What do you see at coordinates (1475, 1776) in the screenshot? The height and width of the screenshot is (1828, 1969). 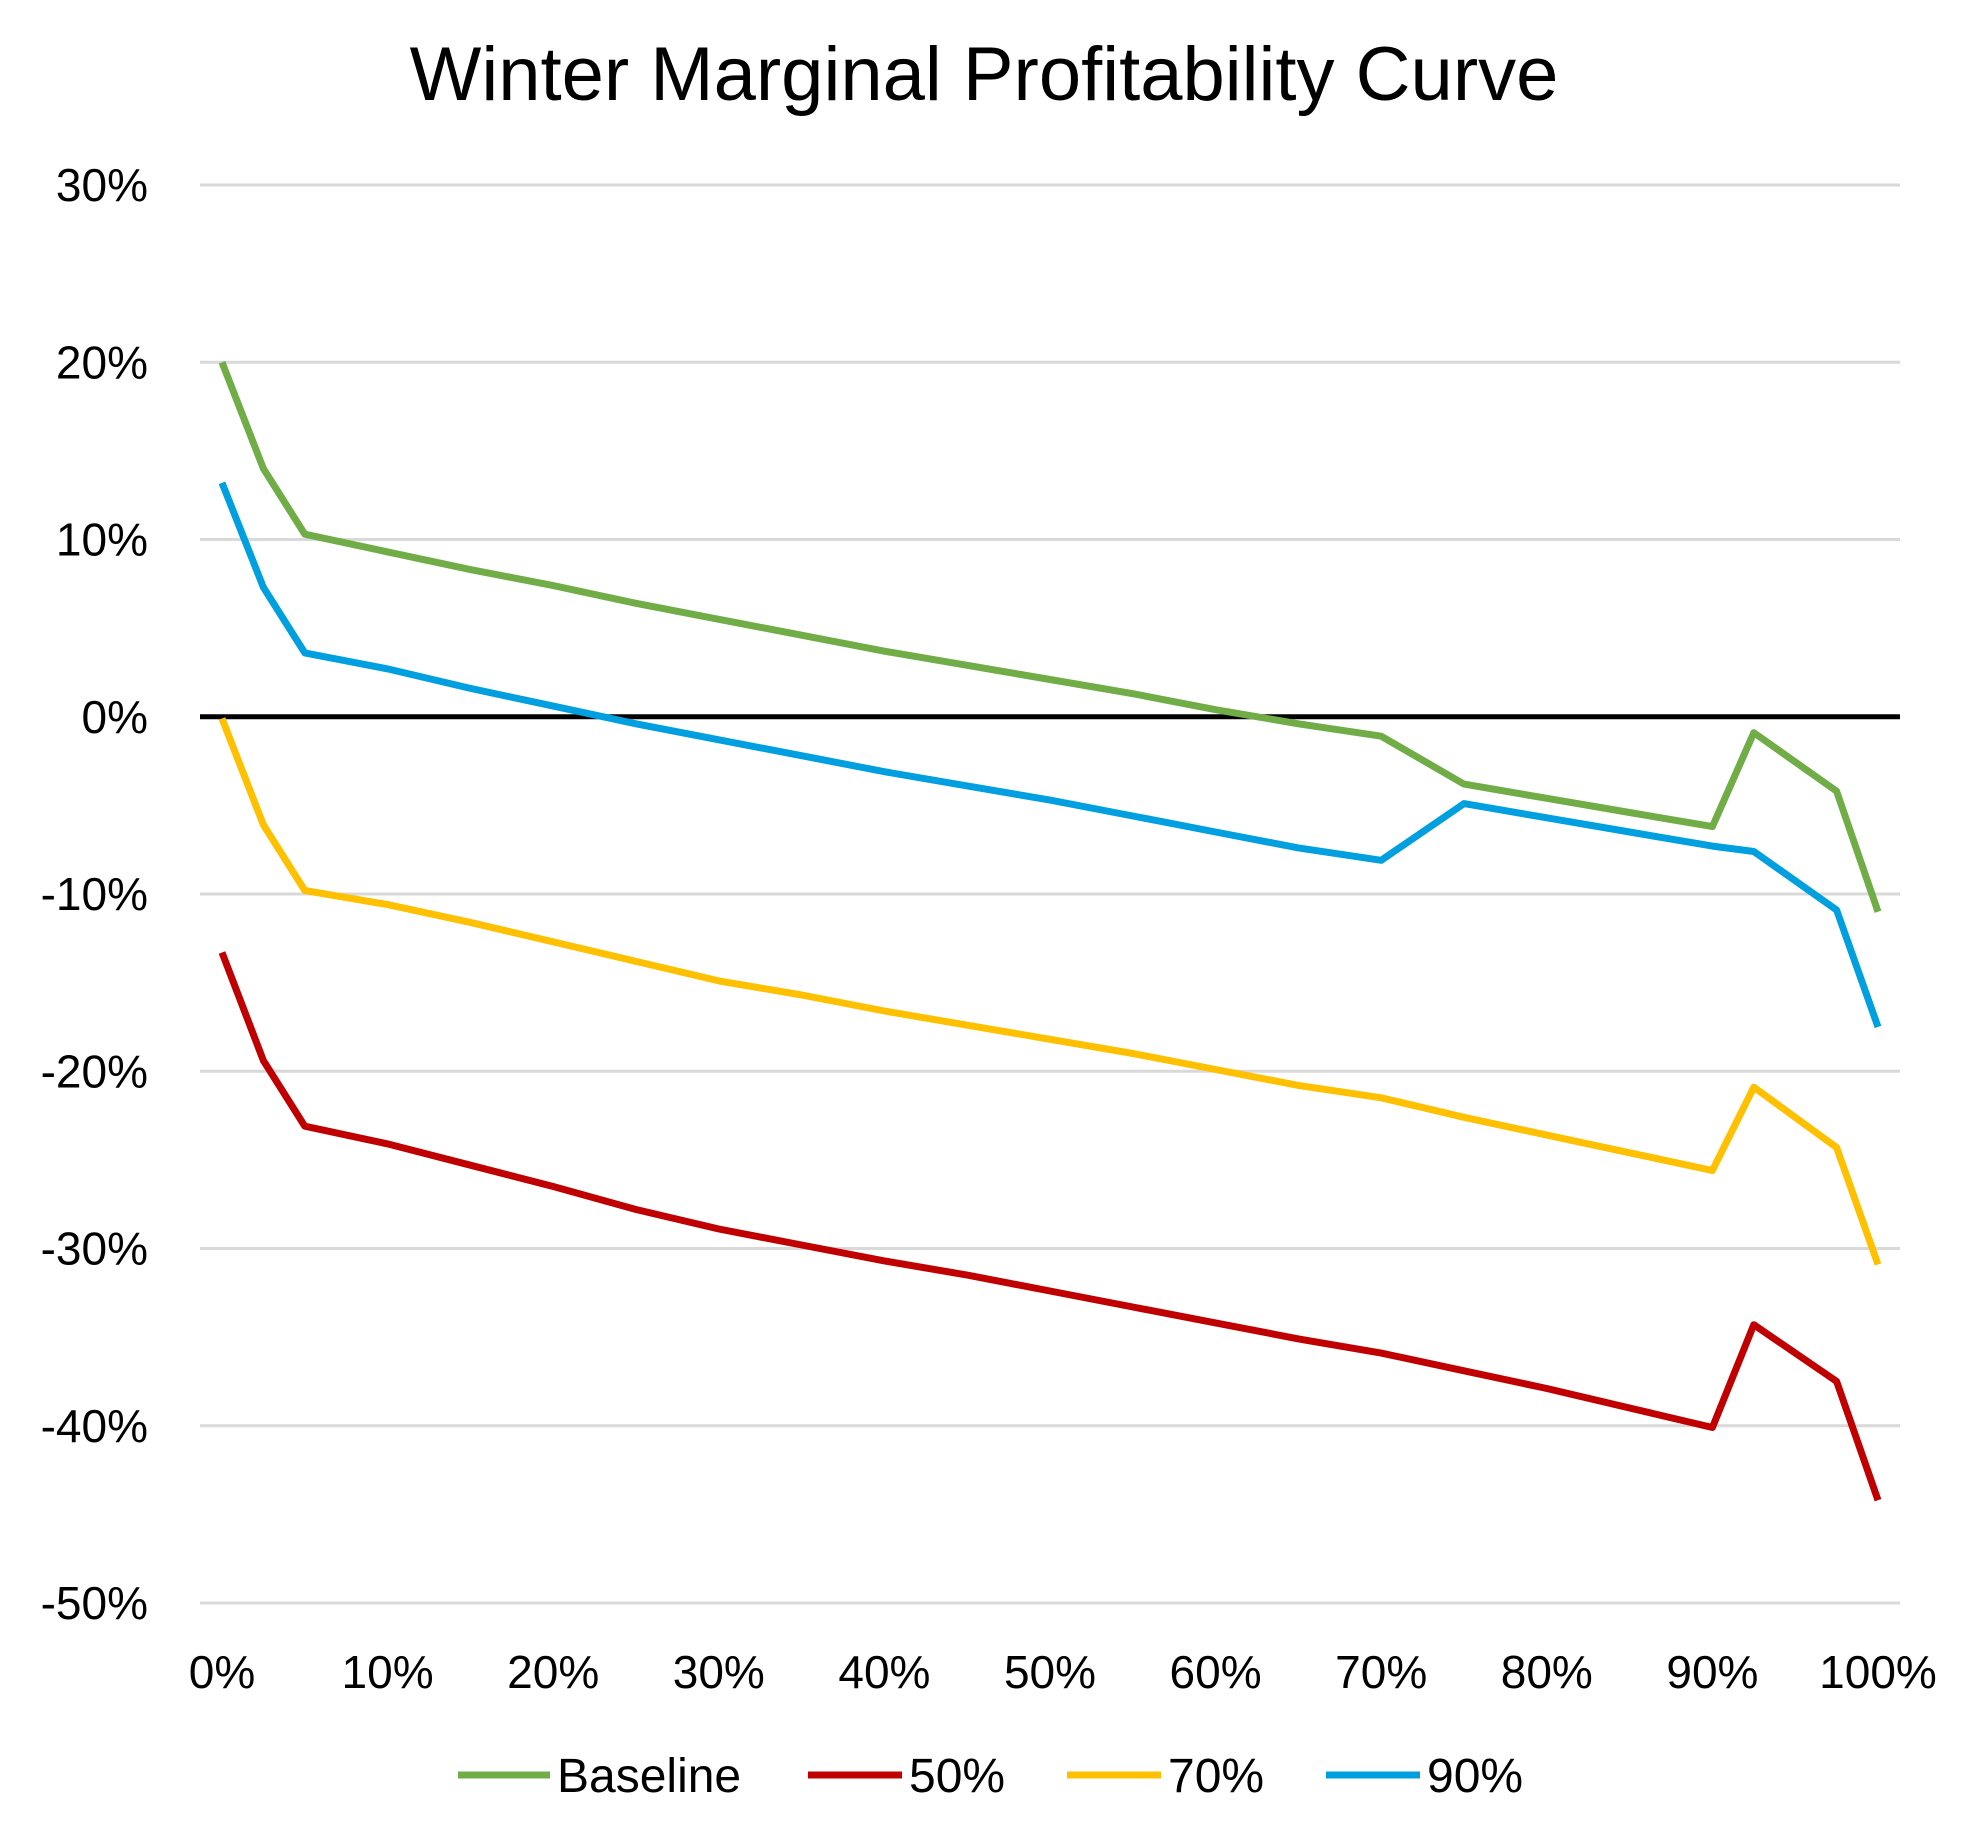 I see `legend-label-90pct: 90%` at bounding box center [1475, 1776].